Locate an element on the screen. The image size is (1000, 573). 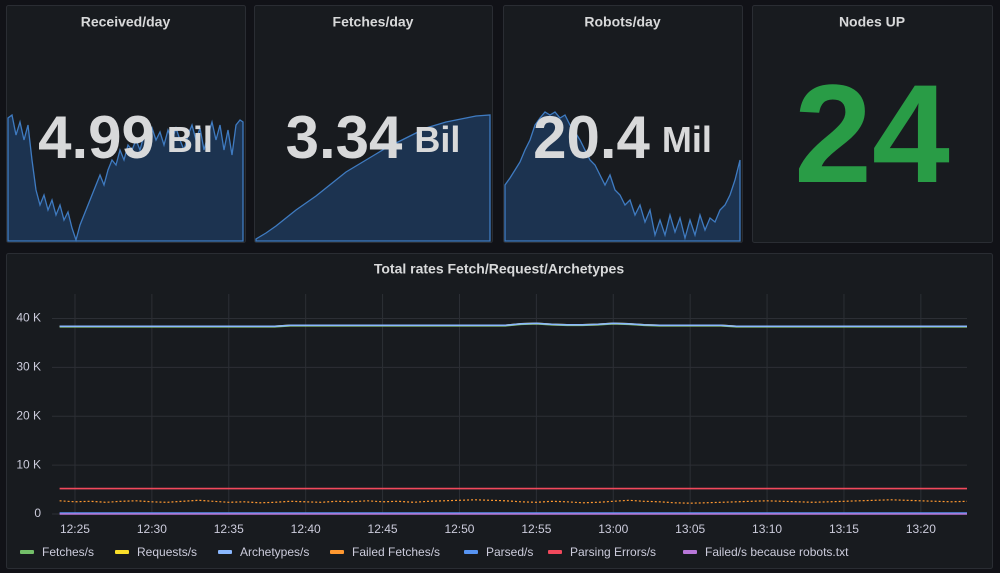
x-tick-label: 13:15 is located at coordinates (844, 529).